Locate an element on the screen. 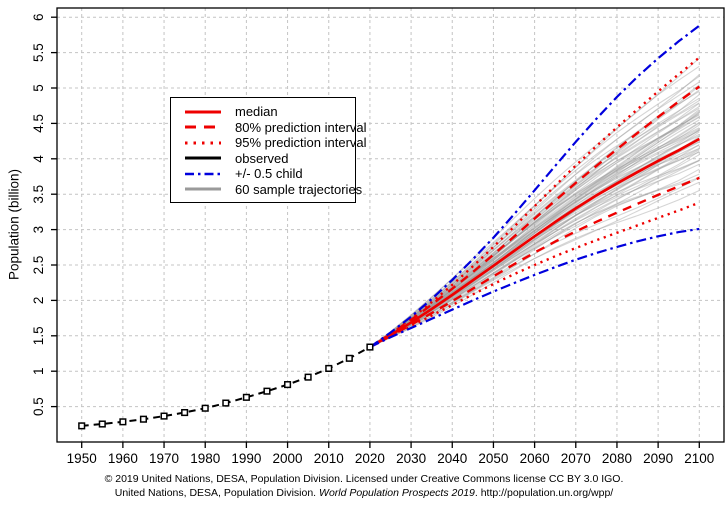  x-tick-label: 1990 is located at coordinates (246, 458).